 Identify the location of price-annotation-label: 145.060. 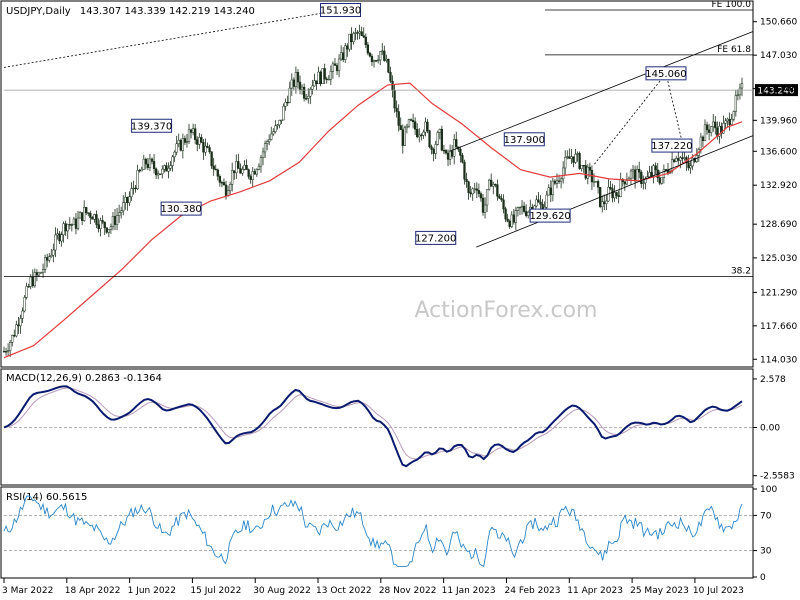
(665, 74).